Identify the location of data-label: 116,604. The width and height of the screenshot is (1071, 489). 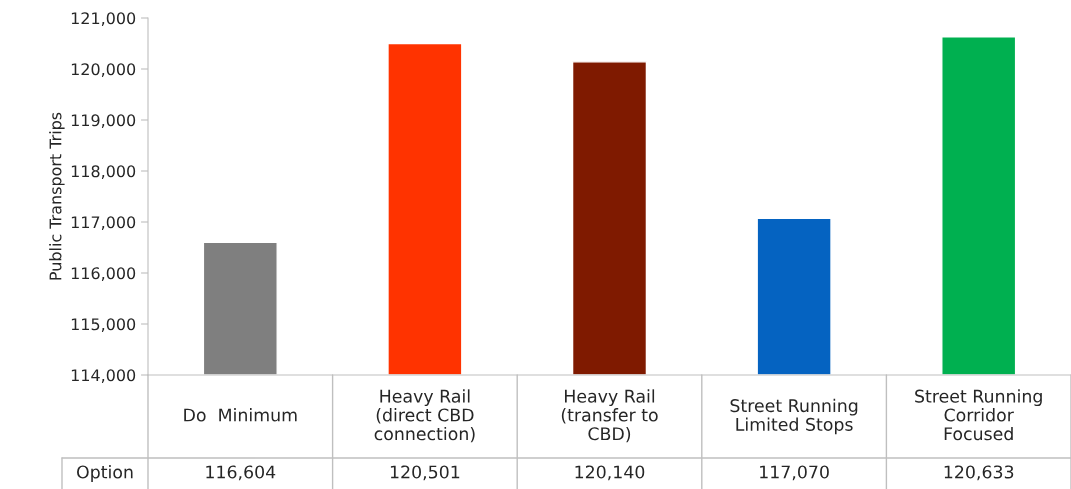
(241, 473).